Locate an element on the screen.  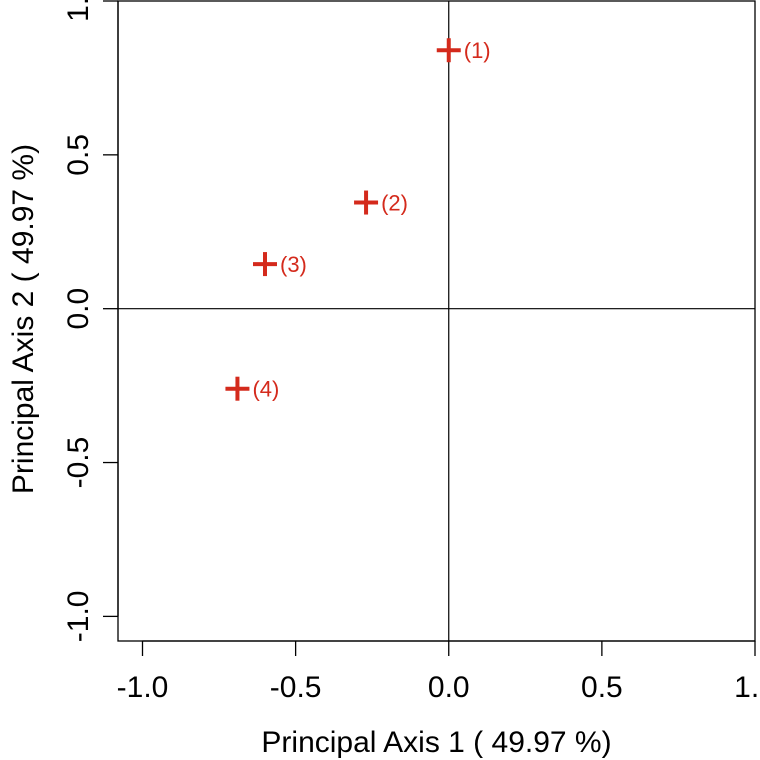
y-tick-label: 1.0 is located at coordinates (78, 11).